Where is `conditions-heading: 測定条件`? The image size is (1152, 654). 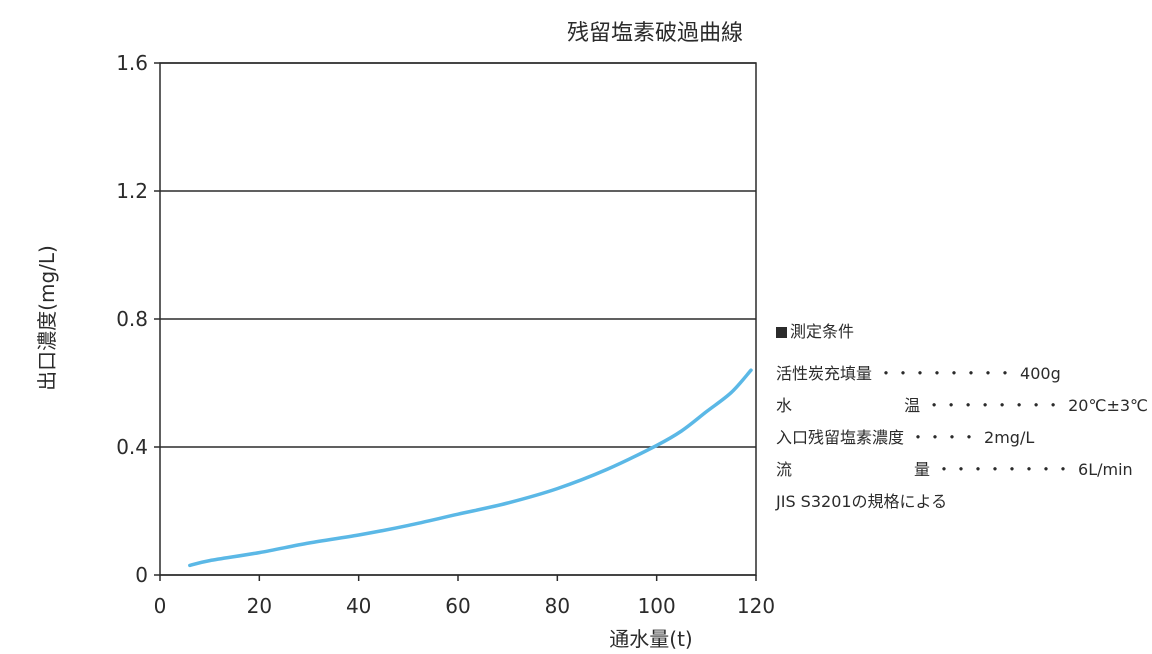 conditions-heading: 測定条件 is located at coordinates (962, 332).